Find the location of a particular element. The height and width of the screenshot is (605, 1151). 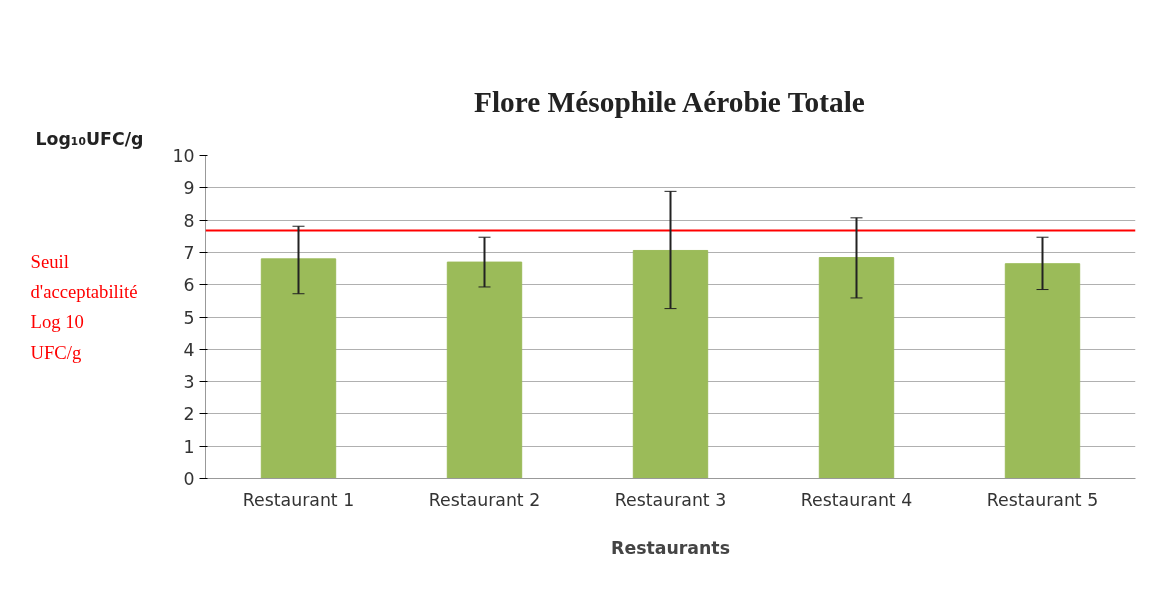

y-tick-label: 2 is located at coordinates (189, 414).